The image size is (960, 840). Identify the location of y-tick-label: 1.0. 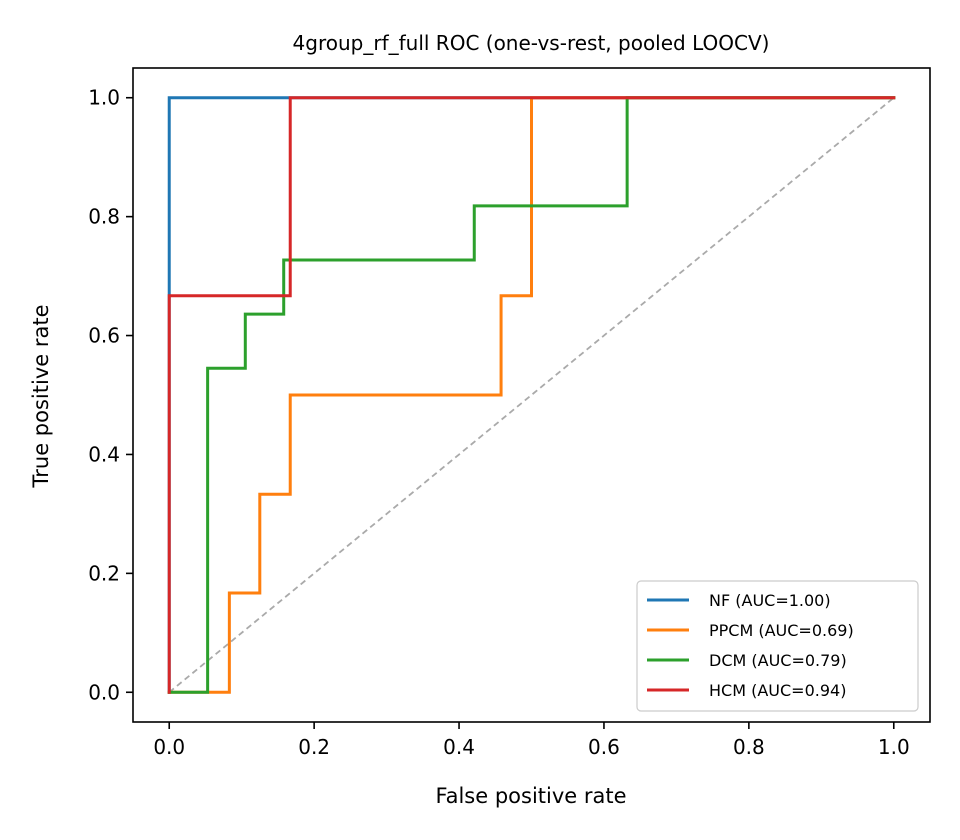
(104, 98).